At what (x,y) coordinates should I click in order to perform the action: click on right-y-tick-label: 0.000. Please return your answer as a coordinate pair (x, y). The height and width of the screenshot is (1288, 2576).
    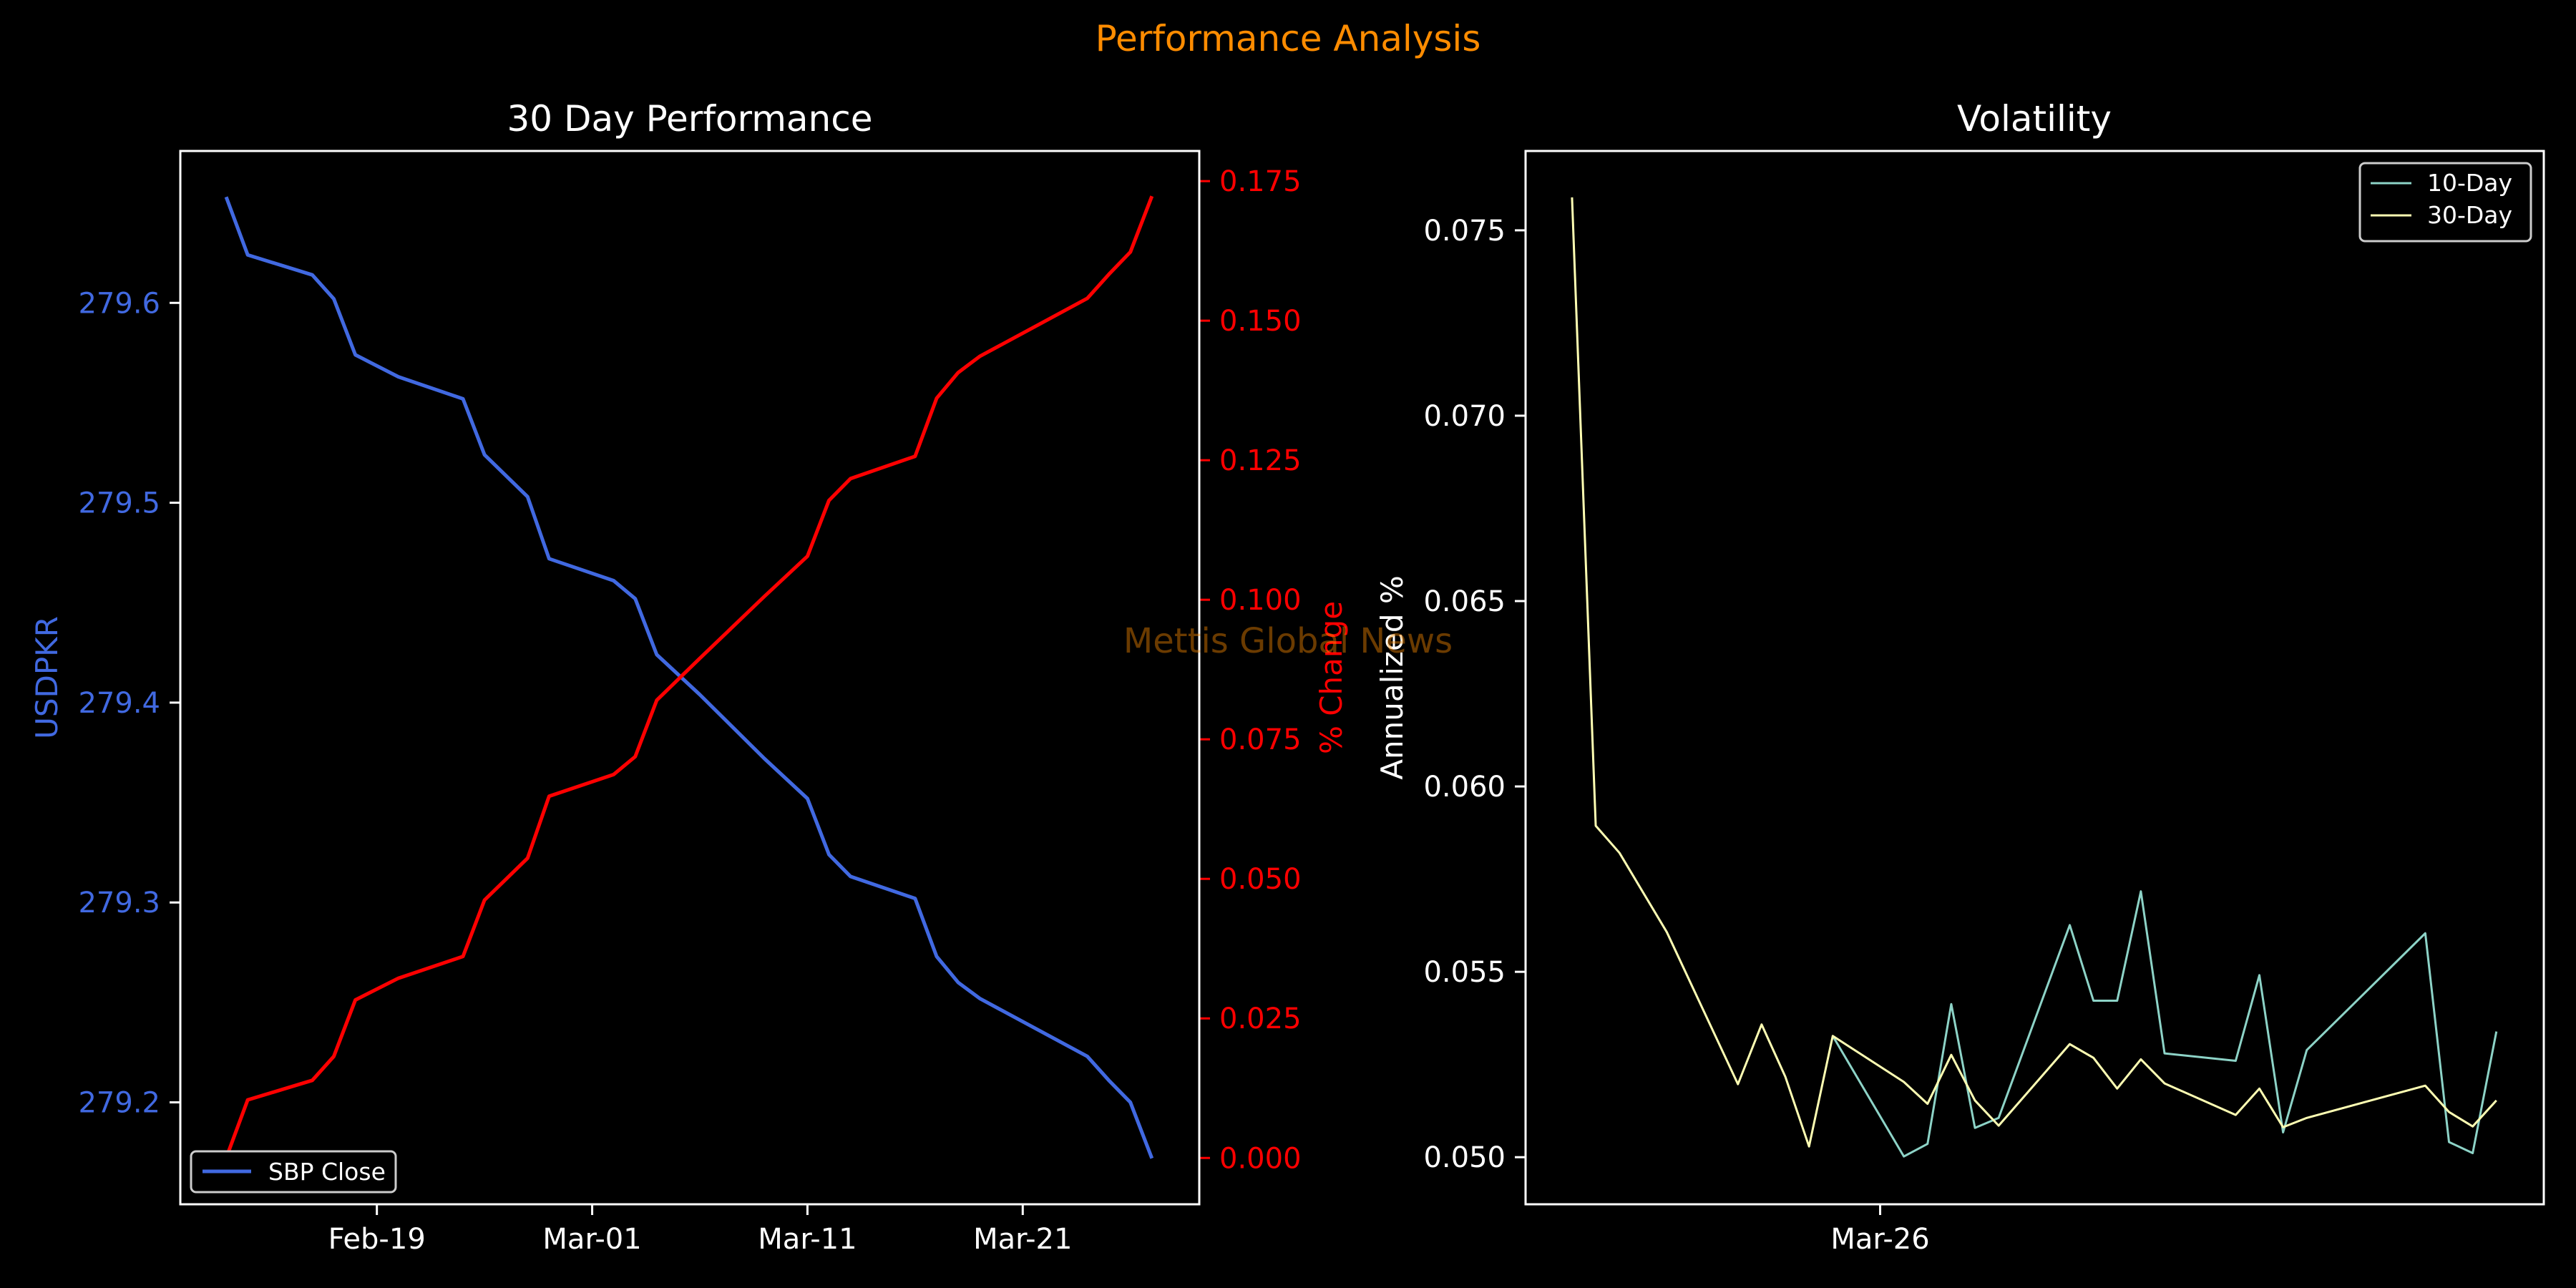
    Looking at the image, I should click on (1260, 1158).